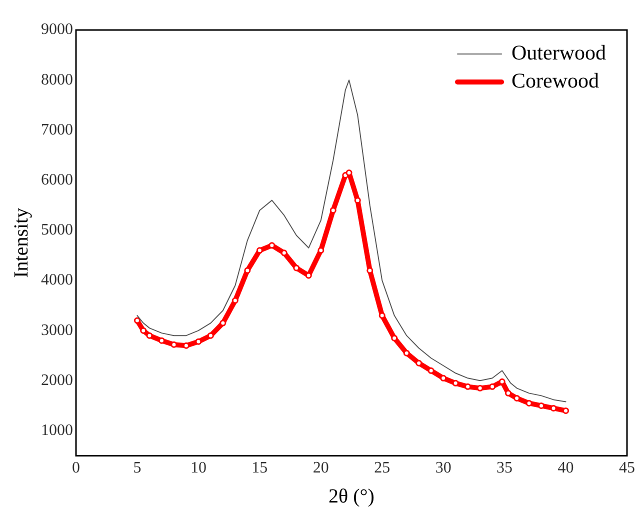 The height and width of the screenshot is (513, 638). What do you see at coordinates (57, 129) in the screenshot?
I see `y-tick-label: 7000` at bounding box center [57, 129].